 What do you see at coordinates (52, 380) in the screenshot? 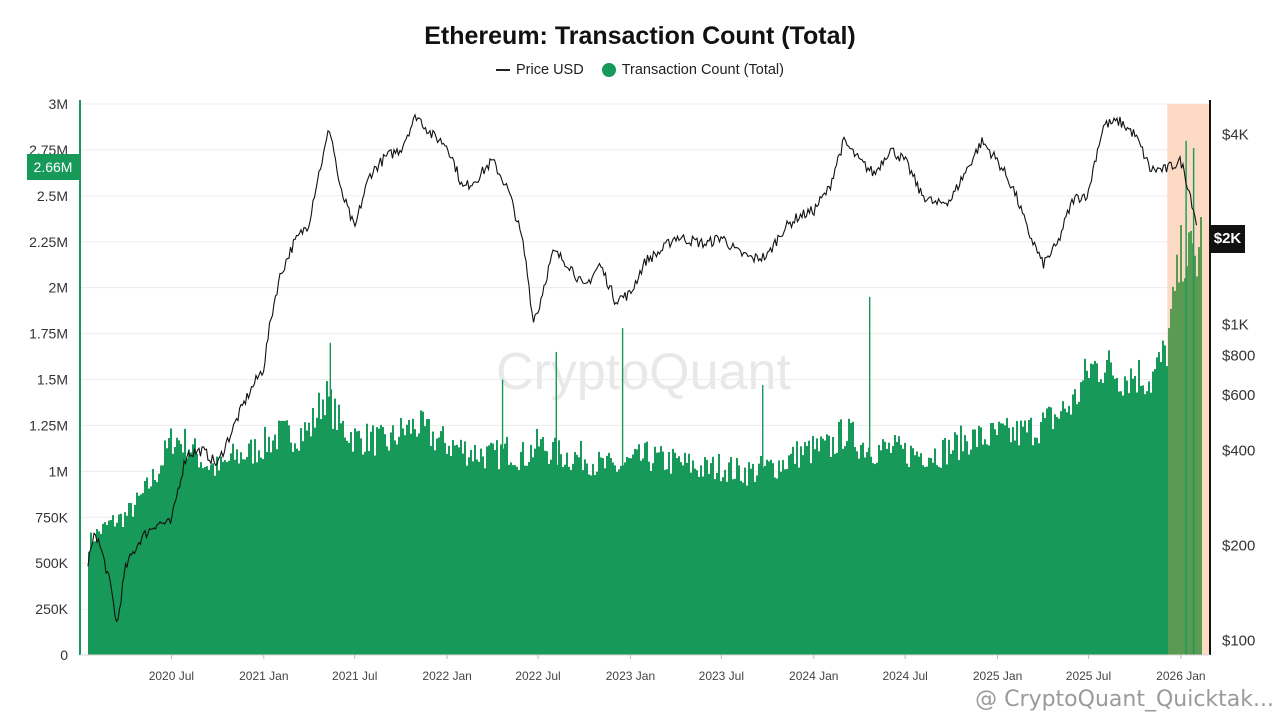
I see `left-tick-label: 1.5M` at bounding box center [52, 380].